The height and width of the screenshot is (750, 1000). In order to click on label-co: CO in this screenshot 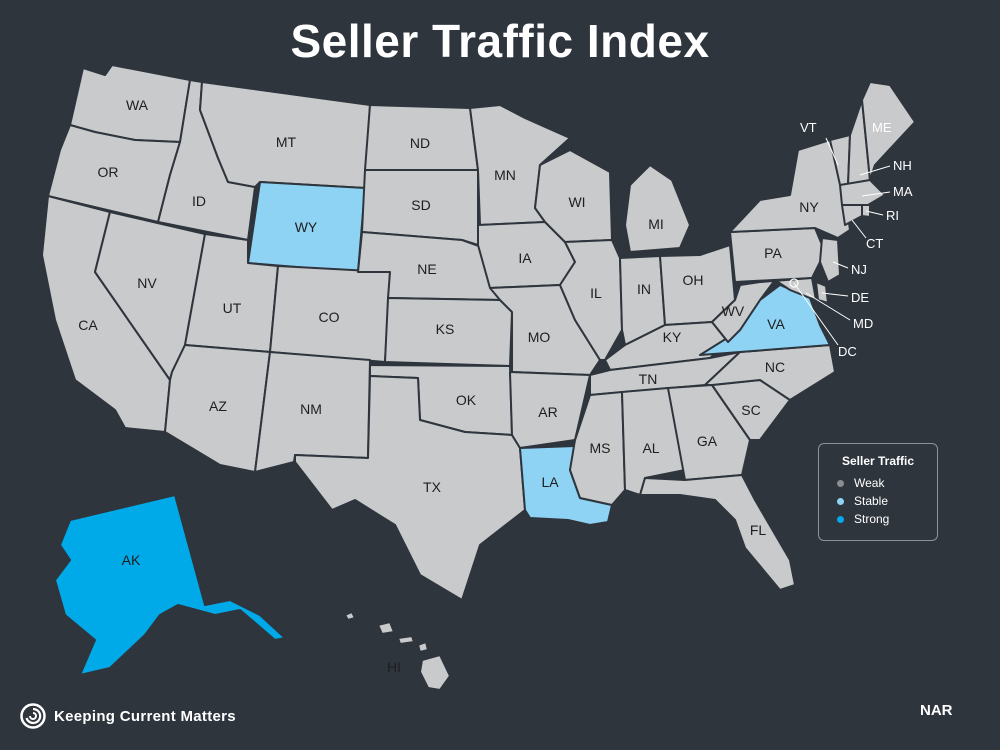, I will do `click(329, 317)`.